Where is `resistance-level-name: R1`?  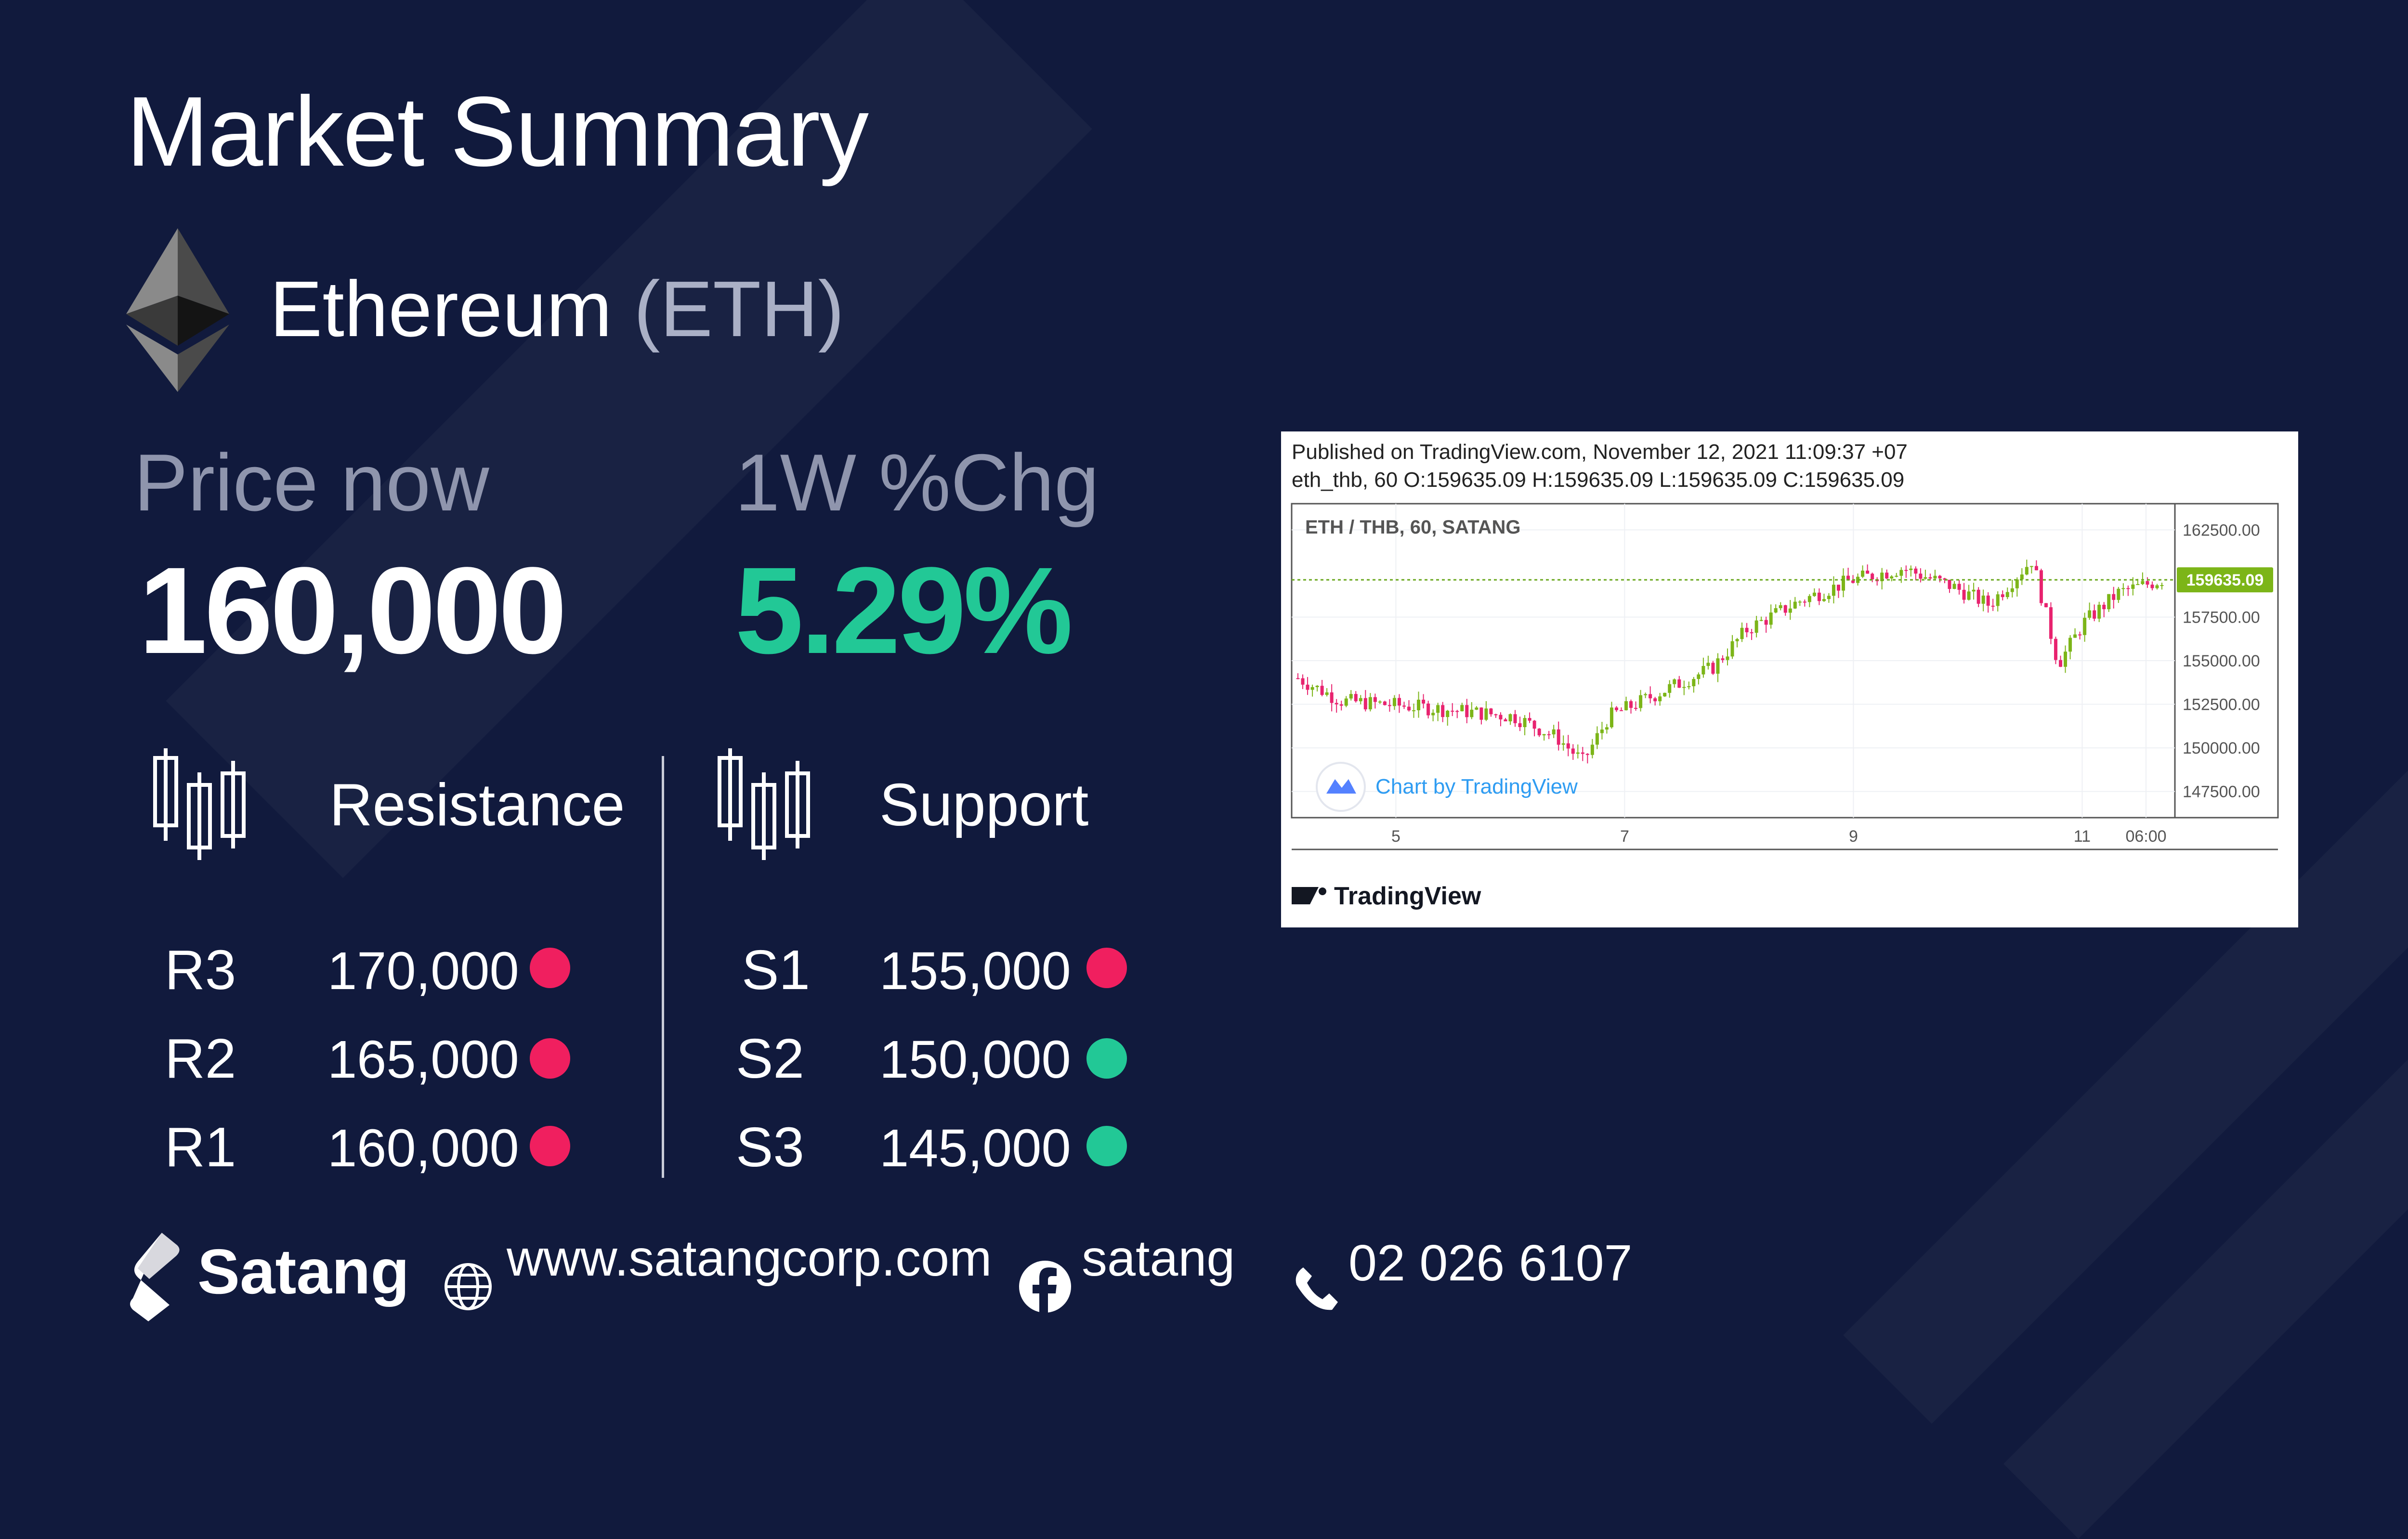
resistance-level-name: R1 is located at coordinates (200, 1147).